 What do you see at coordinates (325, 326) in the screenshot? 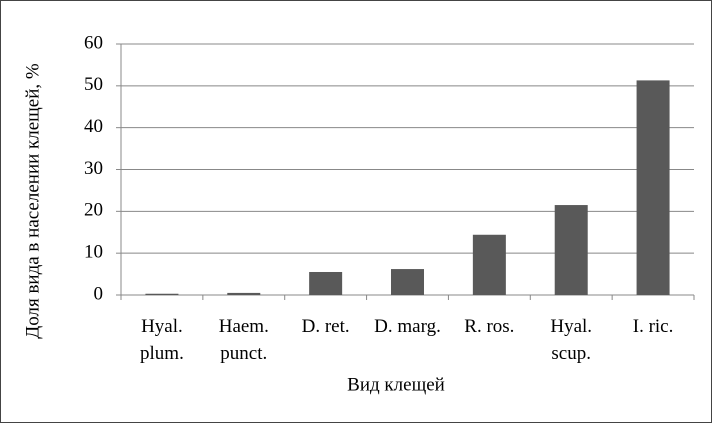
I see `x-tick-label: D. ret.` at bounding box center [325, 326].